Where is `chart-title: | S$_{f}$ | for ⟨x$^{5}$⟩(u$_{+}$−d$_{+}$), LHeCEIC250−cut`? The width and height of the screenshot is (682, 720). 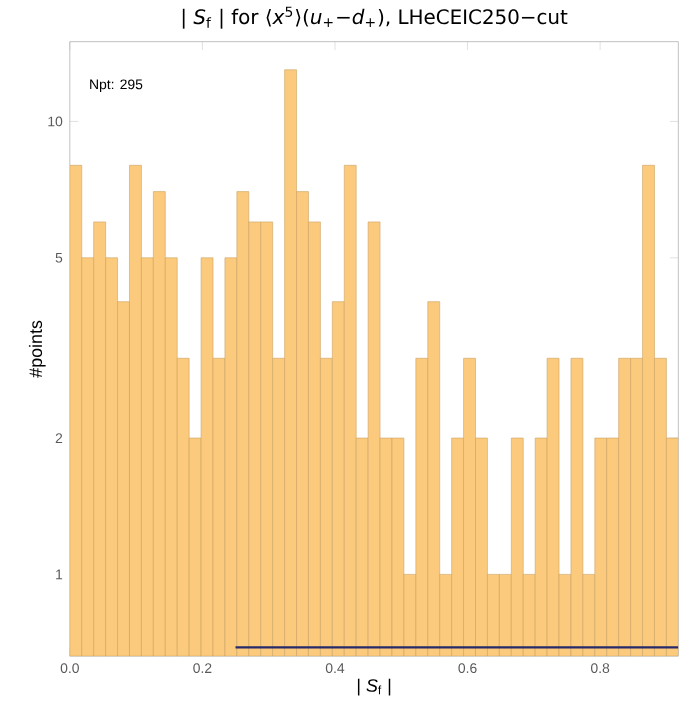 chart-title: | S$_{f}$ | for ⟨x$^{5}$⟩(u$_{+}$−d$_{+}$), LHeCEIC250−cut is located at coordinates (375, 17).